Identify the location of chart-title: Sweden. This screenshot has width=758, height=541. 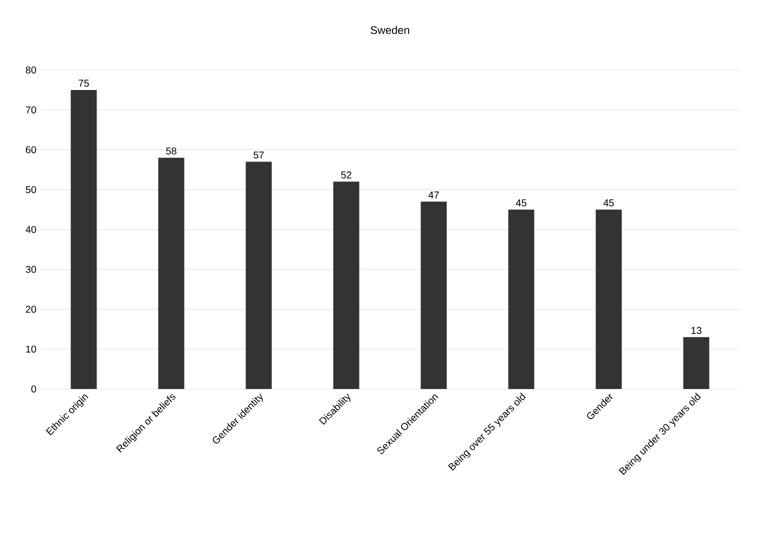
(390, 30).